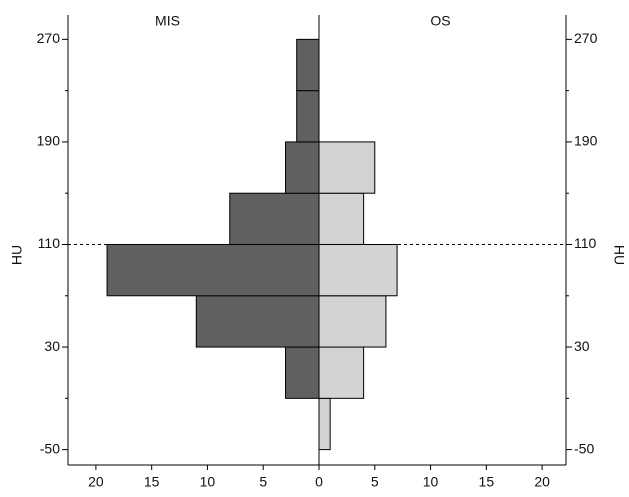 The width and height of the screenshot is (629, 497). Describe the element at coordinates (167, 21) in the screenshot. I see `legend-label: MIS` at that location.